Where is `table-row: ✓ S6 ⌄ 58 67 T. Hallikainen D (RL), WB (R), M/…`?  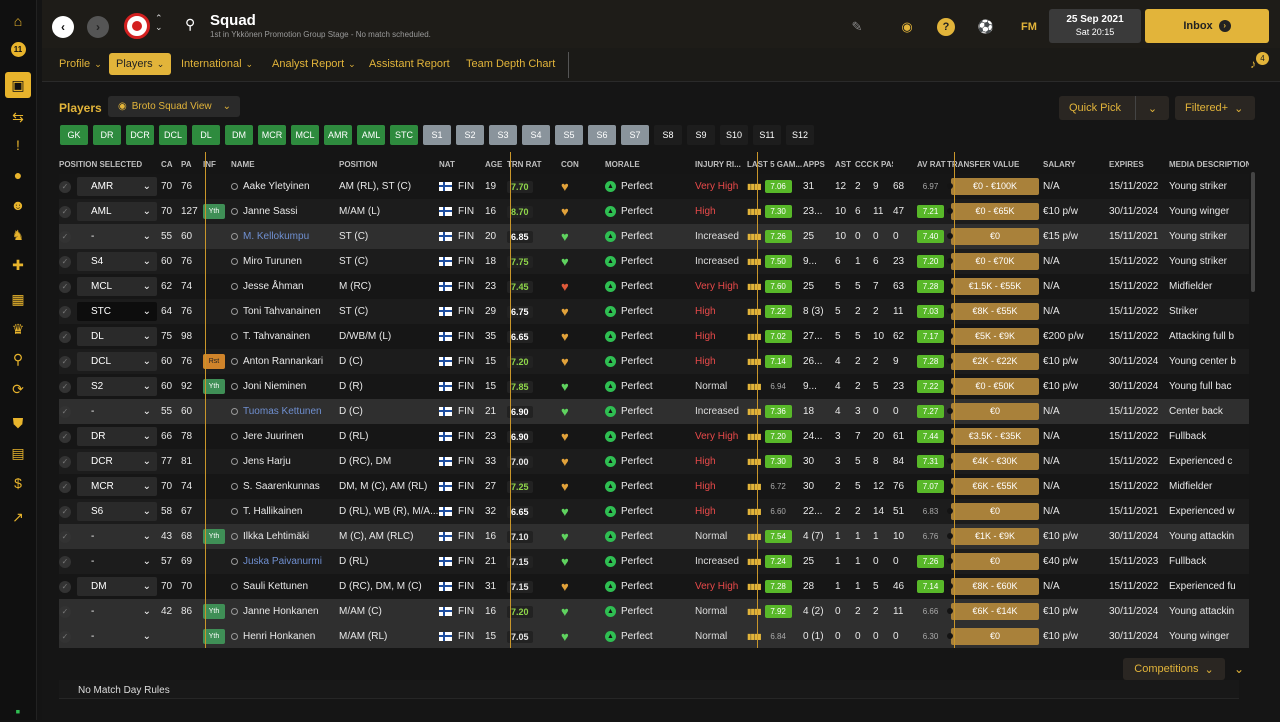
table-row: ✓ S6 ⌄ 58 67 T. Hallikainen D (RL), WB (R), M/… is located at coordinates (654, 511).